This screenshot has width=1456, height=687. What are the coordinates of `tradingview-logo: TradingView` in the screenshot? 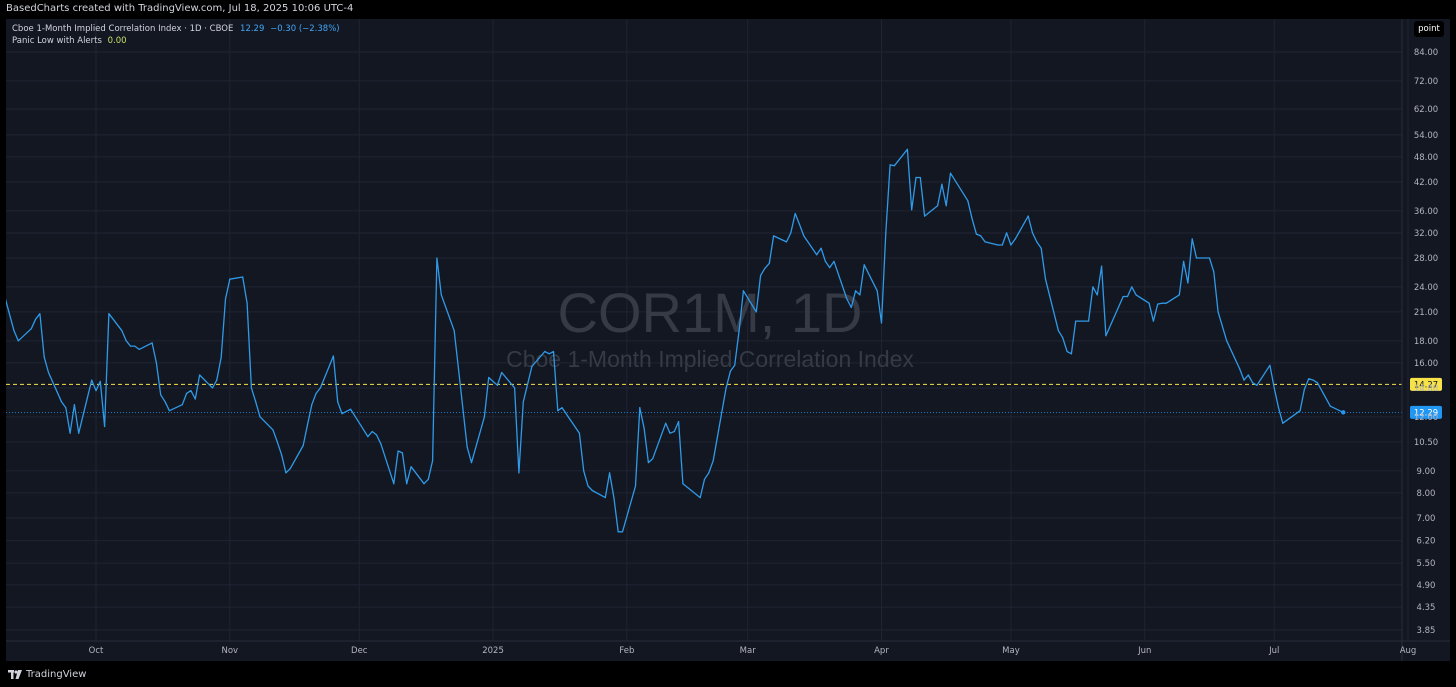 It's located at (47, 674).